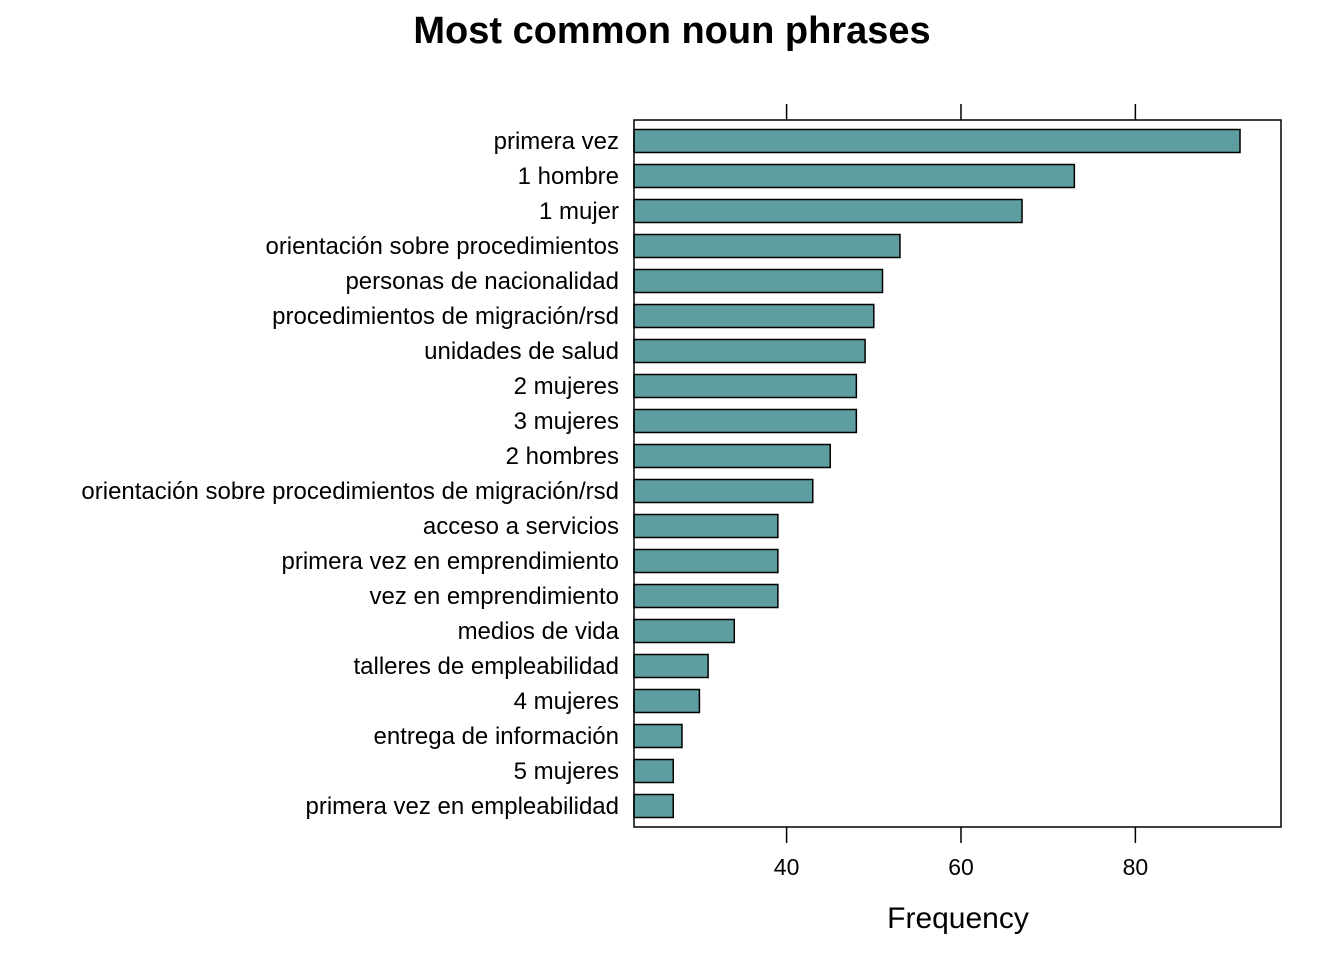 The height and width of the screenshot is (960, 1344). What do you see at coordinates (442, 246) in the screenshot?
I see `category-label: orientación sobre procedimientos` at bounding box center [442, 246].